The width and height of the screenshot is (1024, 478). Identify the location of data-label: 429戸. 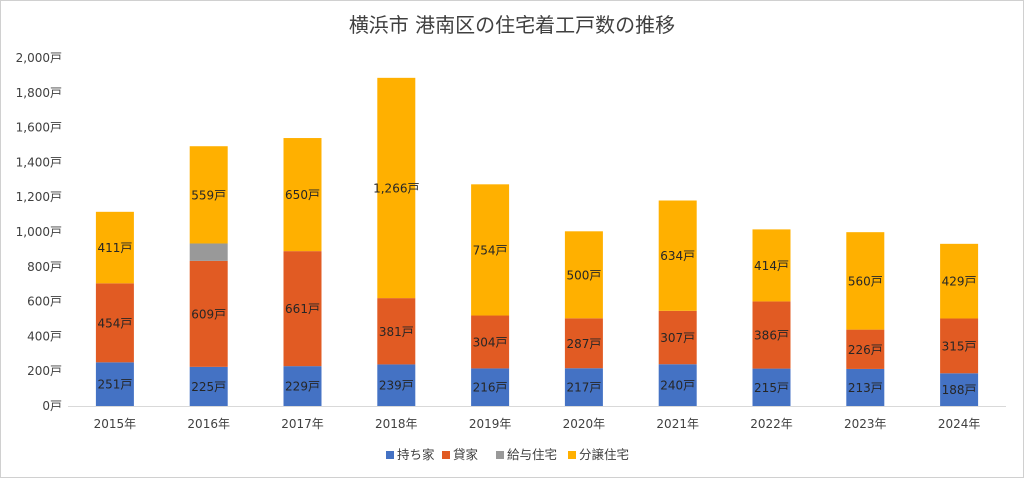
(959, 282).